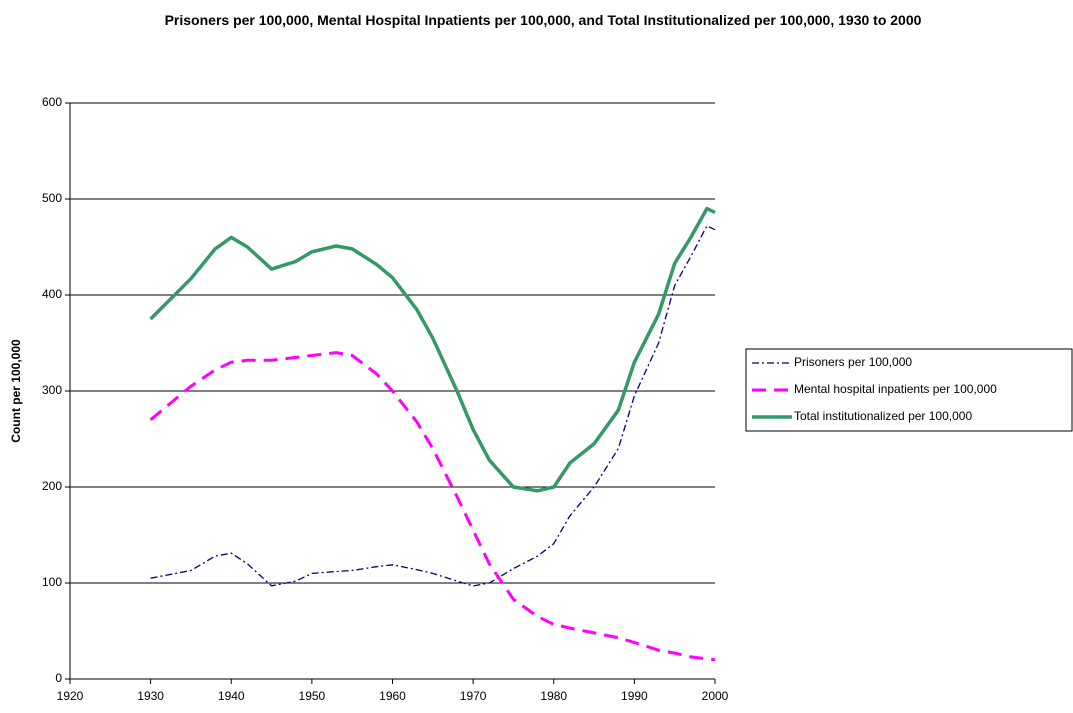 Image resolution: width=1073 pixels, height=713 pixels. What do you see at coordinates (895, 389) in the screenshot?
I see `legend-label: Mental hospital inpatients per 100,000` at bounding box center [895, 389].